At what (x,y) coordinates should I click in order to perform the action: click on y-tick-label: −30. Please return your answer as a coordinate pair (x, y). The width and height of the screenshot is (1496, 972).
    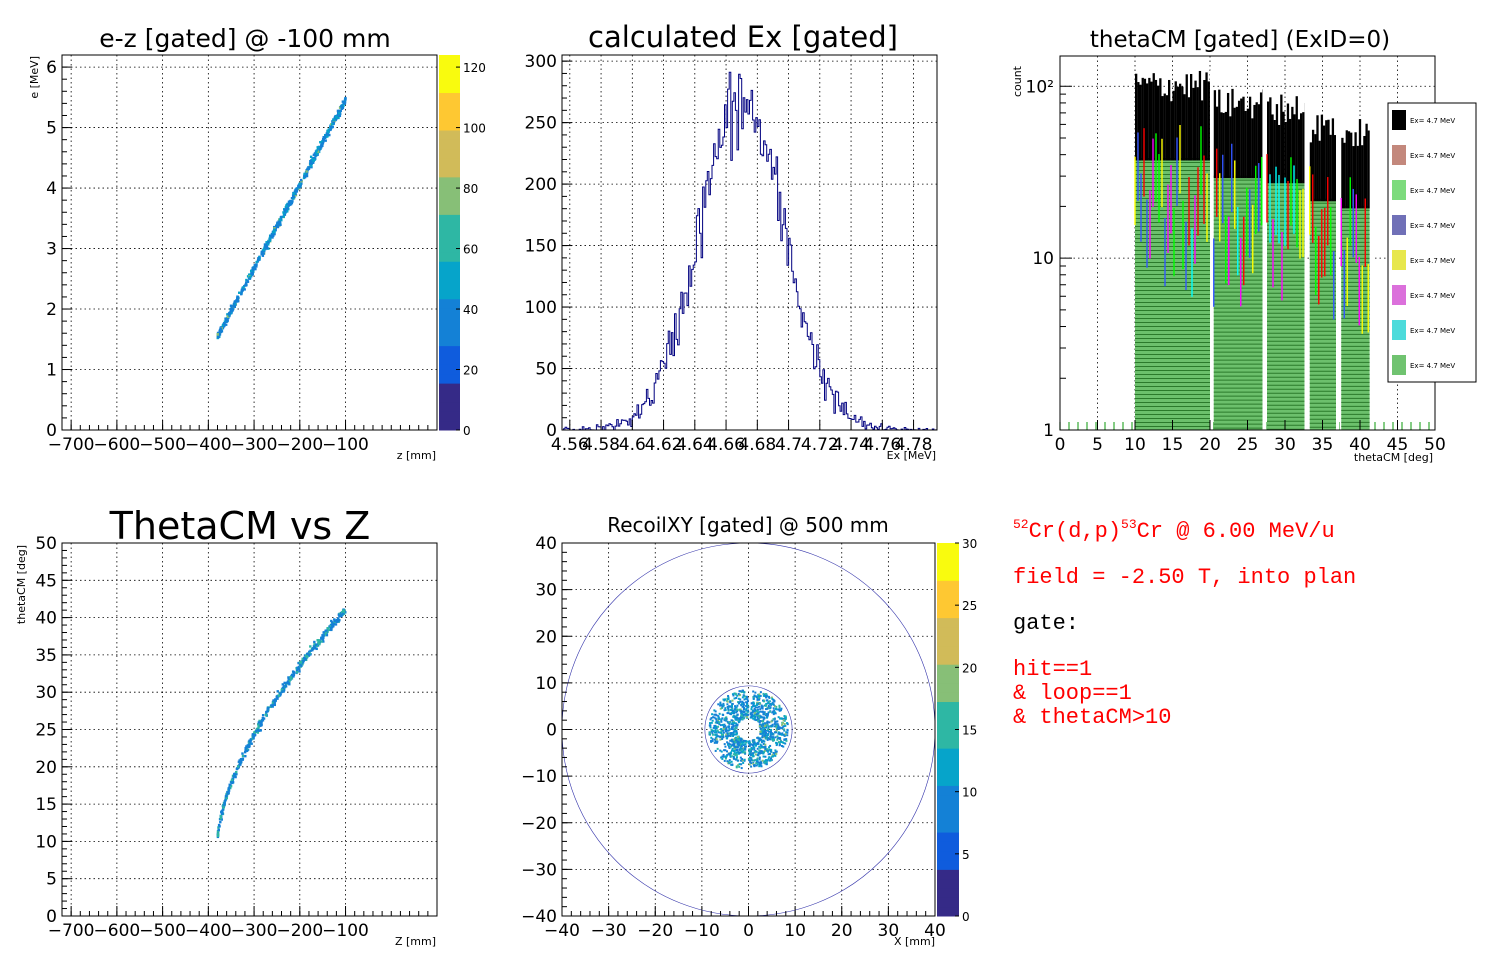
    Looking at the image, I should click on (539, 870).